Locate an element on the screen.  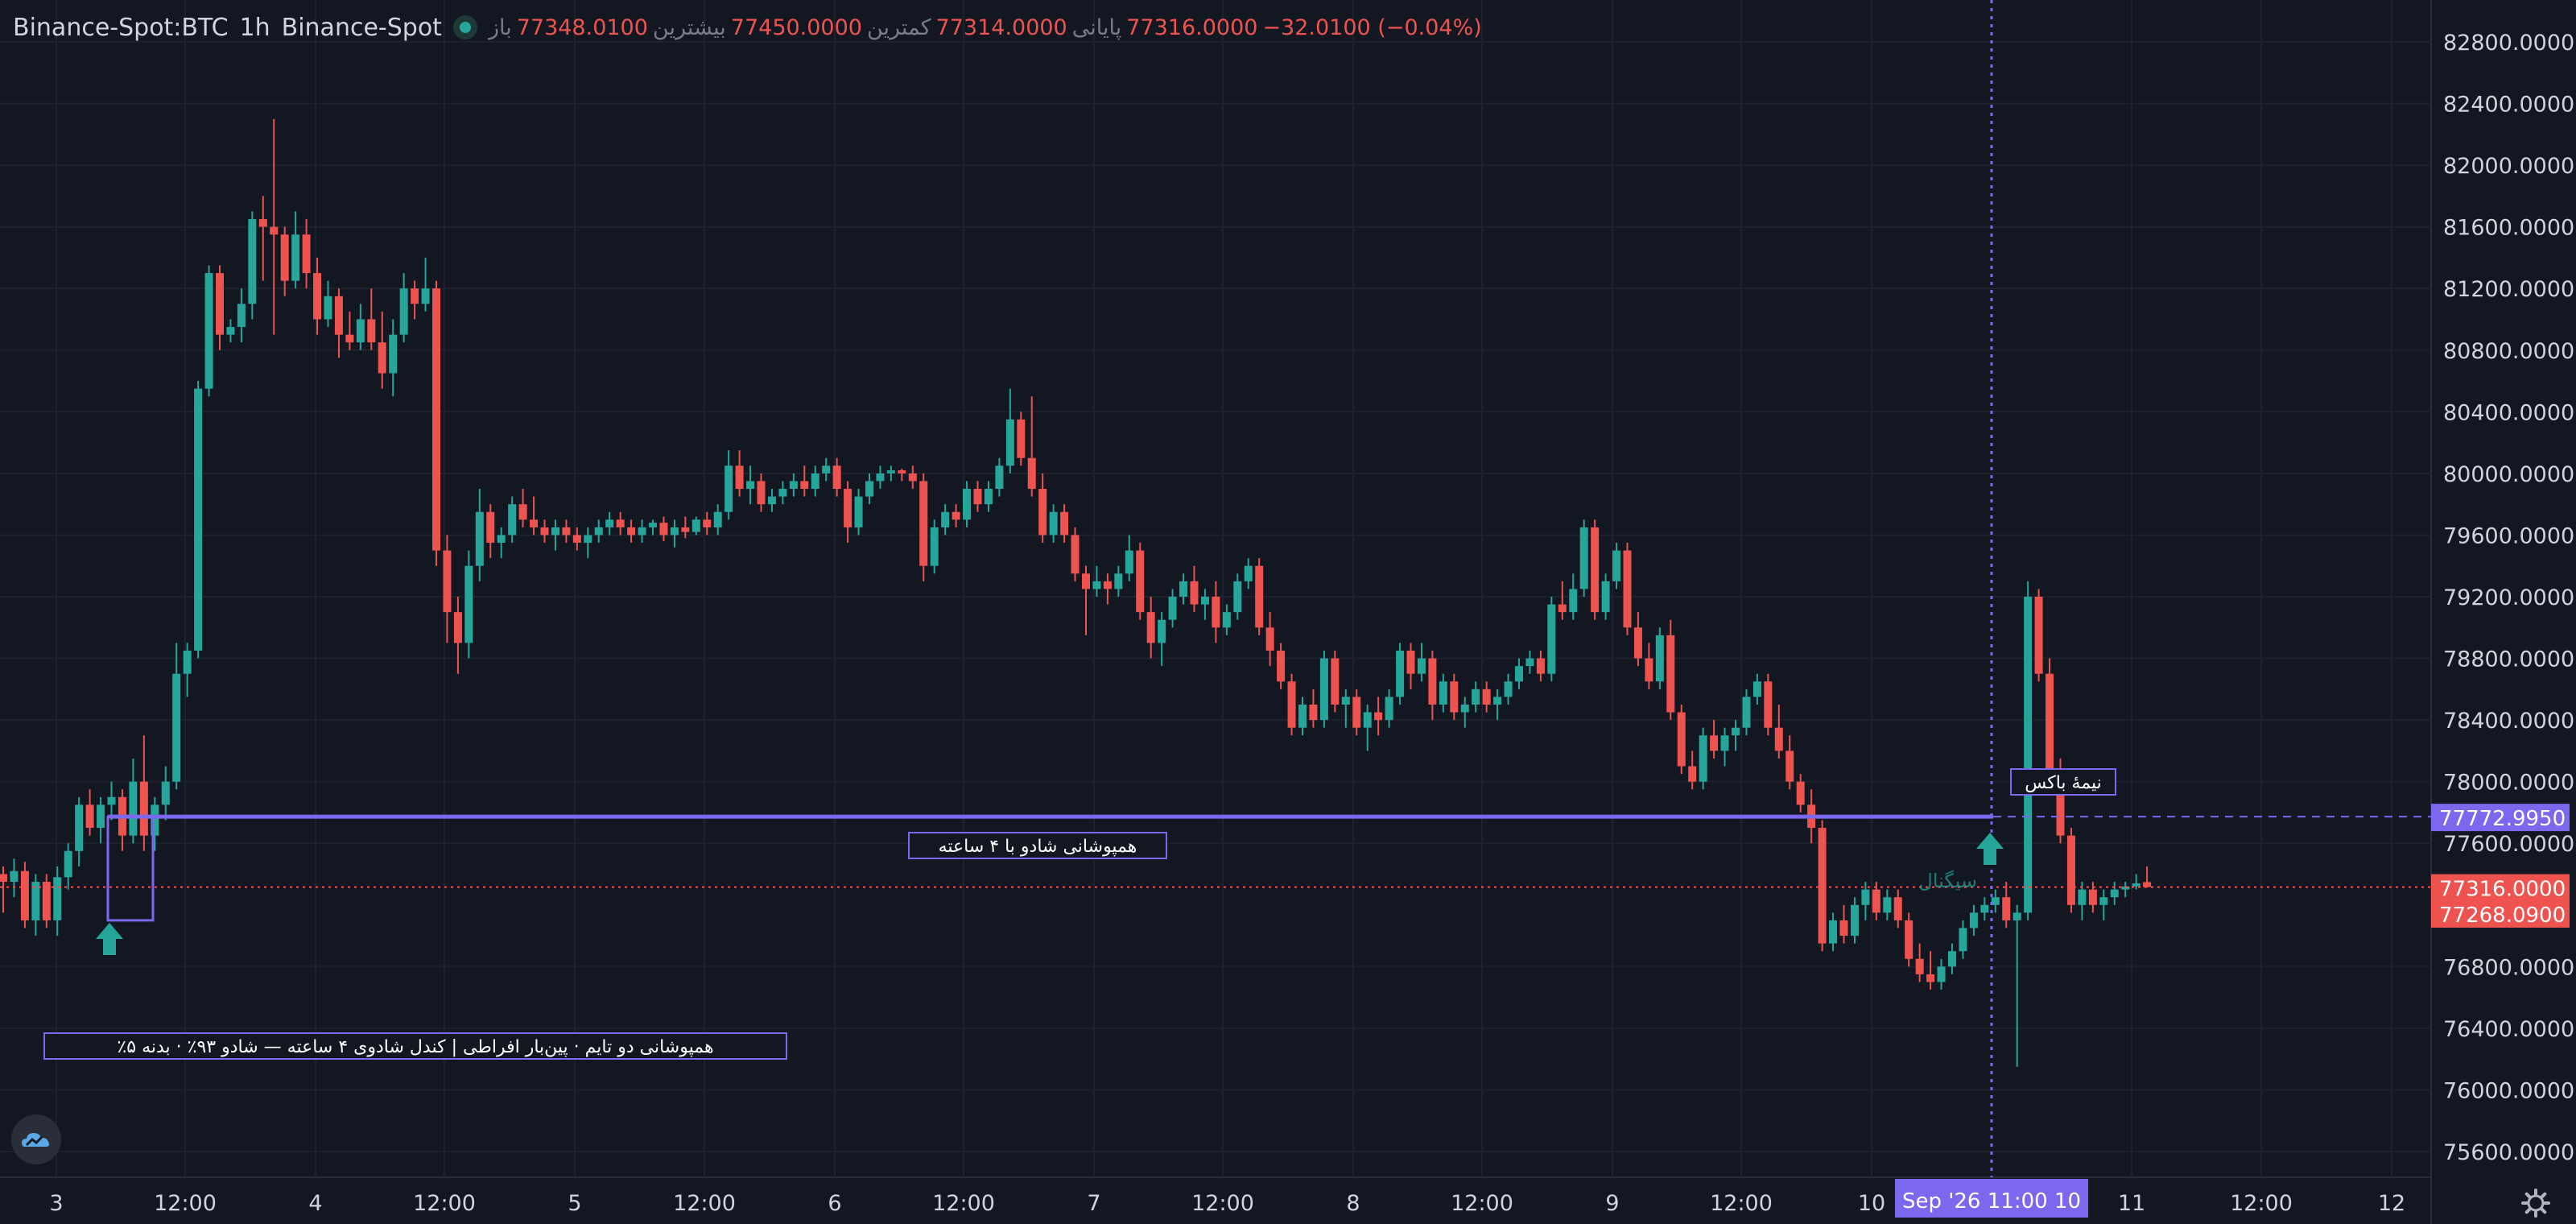
interval-label: 1h is located at coordinates (254, 27).